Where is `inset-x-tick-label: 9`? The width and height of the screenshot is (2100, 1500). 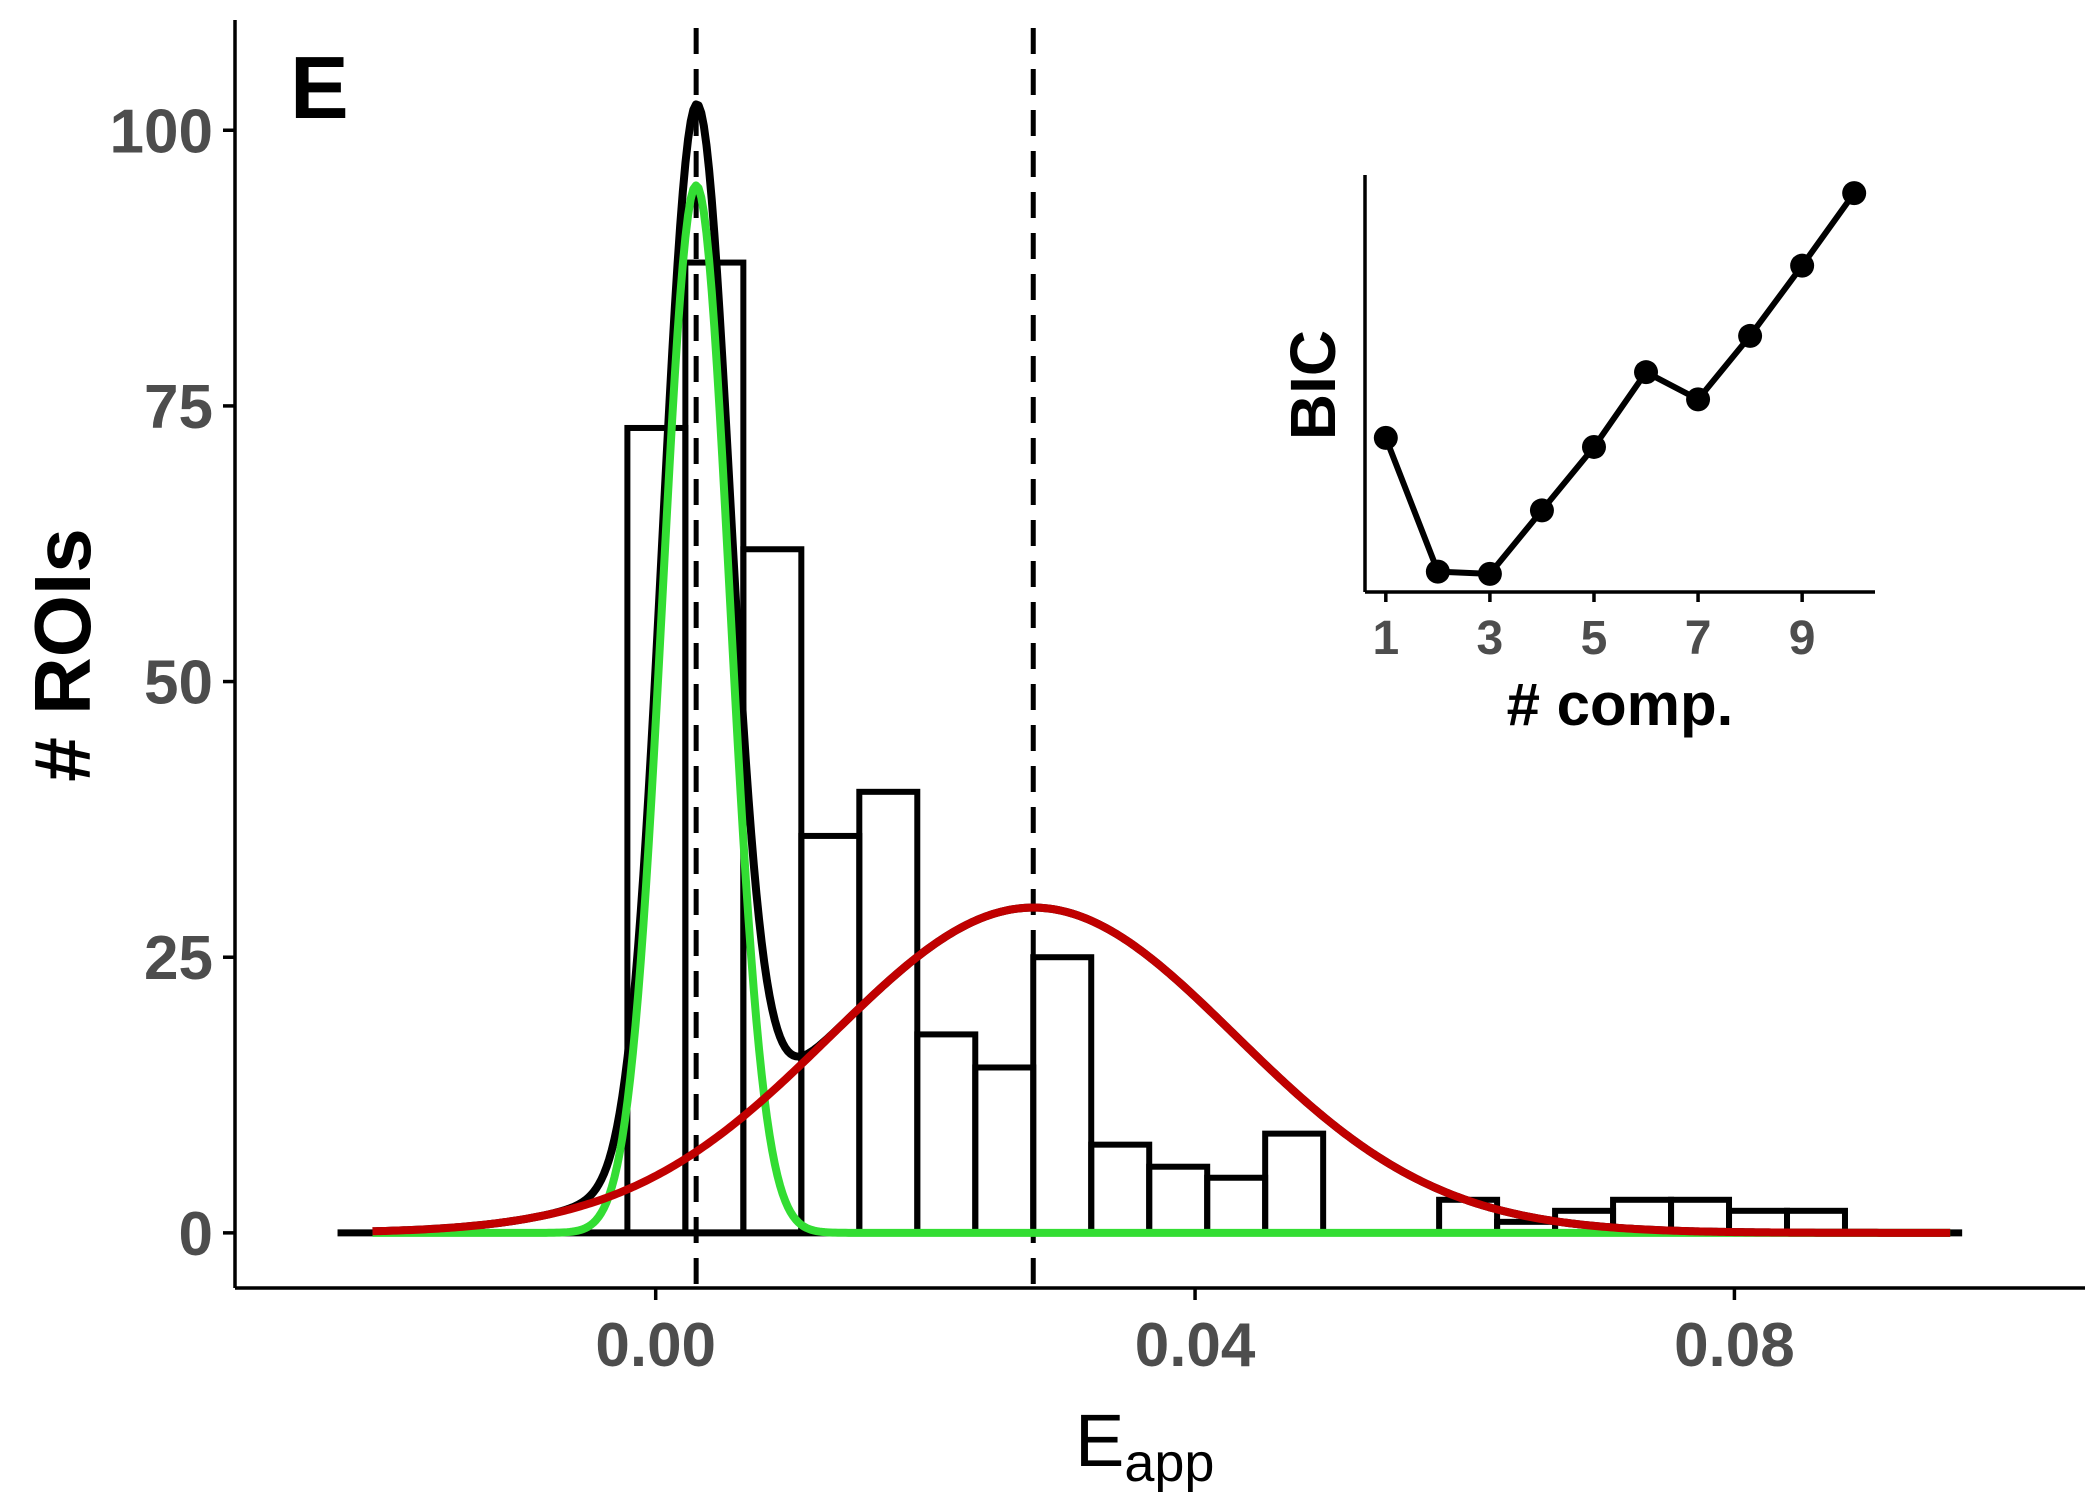
inset-x-tick-label: 9 is located at coordinates (1802, 638).